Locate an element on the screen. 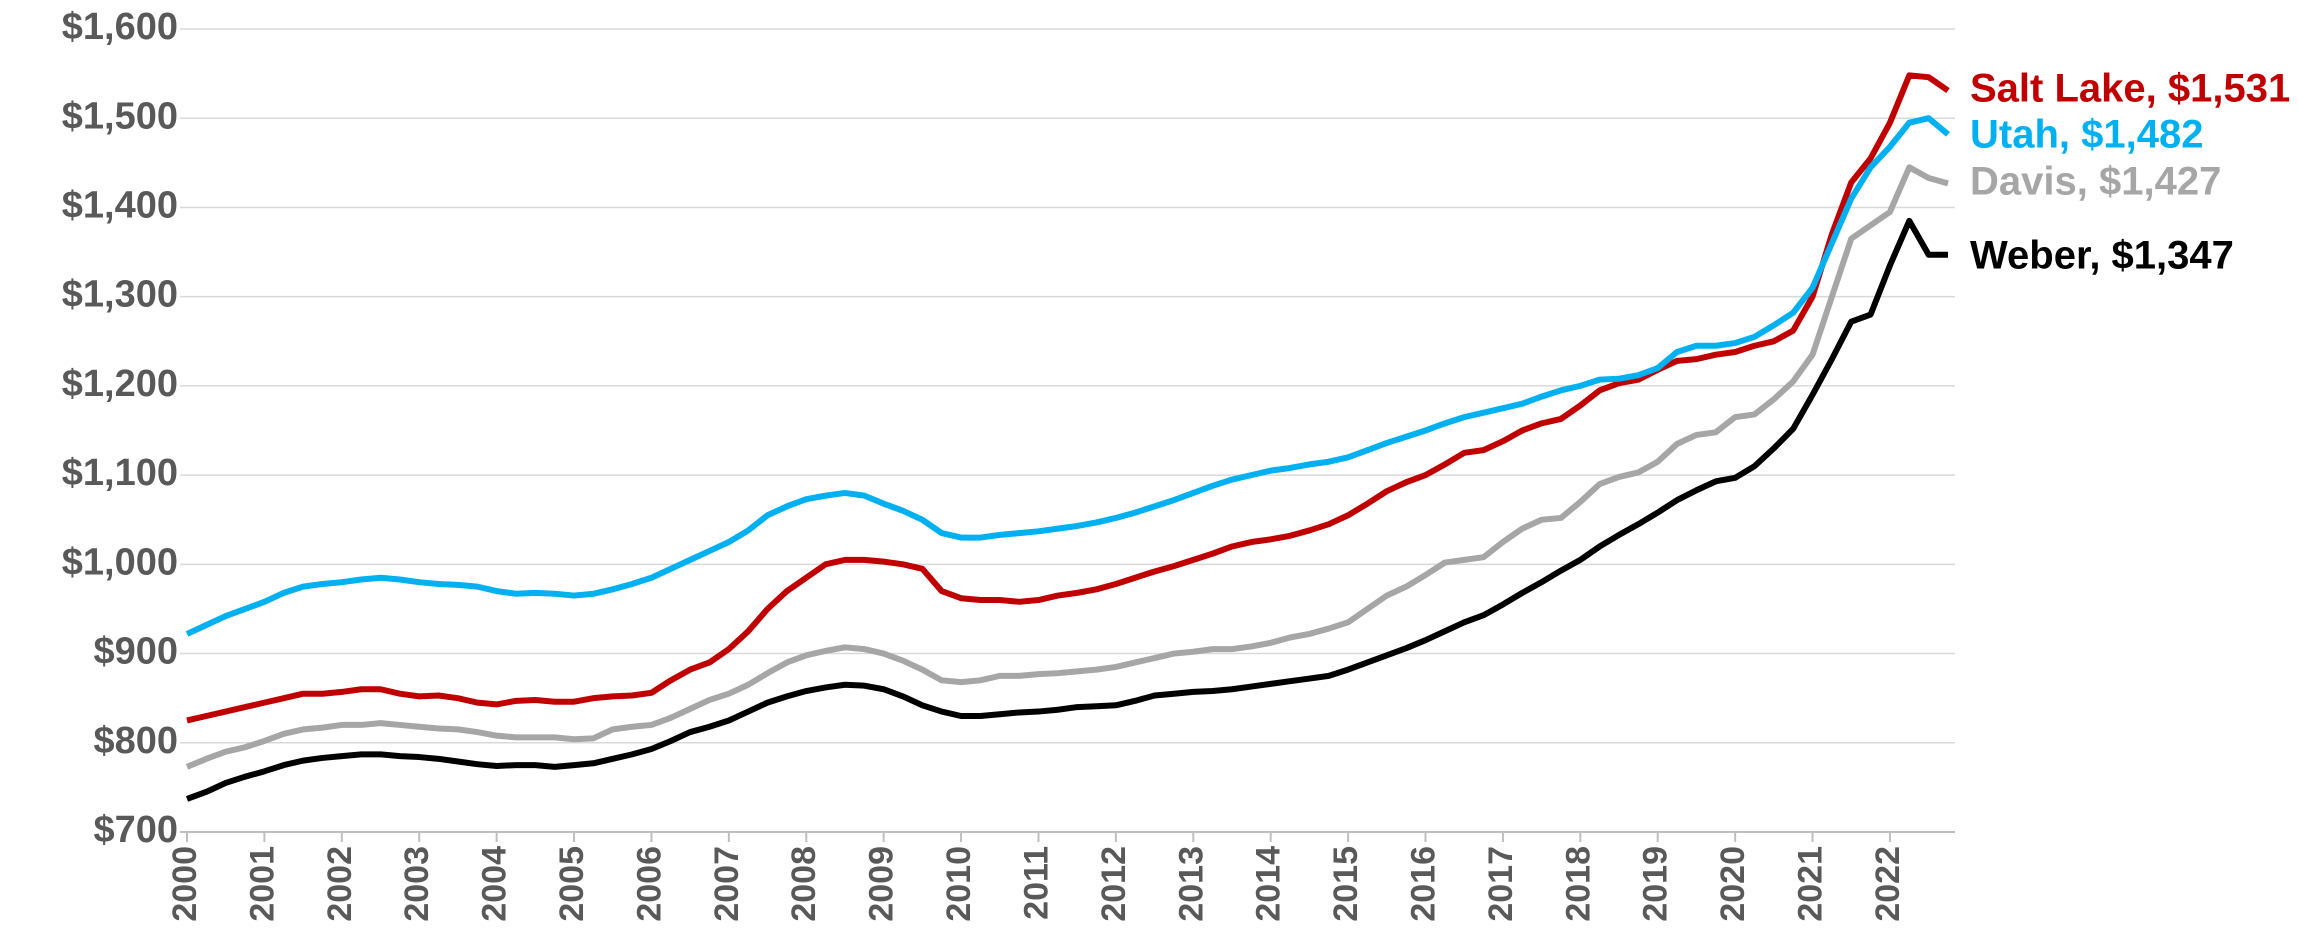 This screenshot has width=2298, height=950. x-tick-label: 2006 is located at coordinates (649, 884).